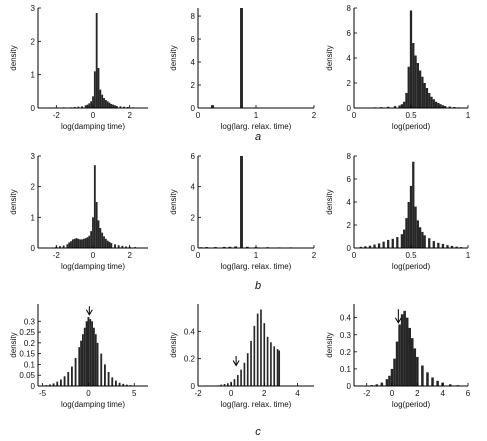 The image size is (487, 441). What do you see at coordinates (258, 432) in the screenshot?
I see `row-label-c: c` at bounding box center [258, 432].